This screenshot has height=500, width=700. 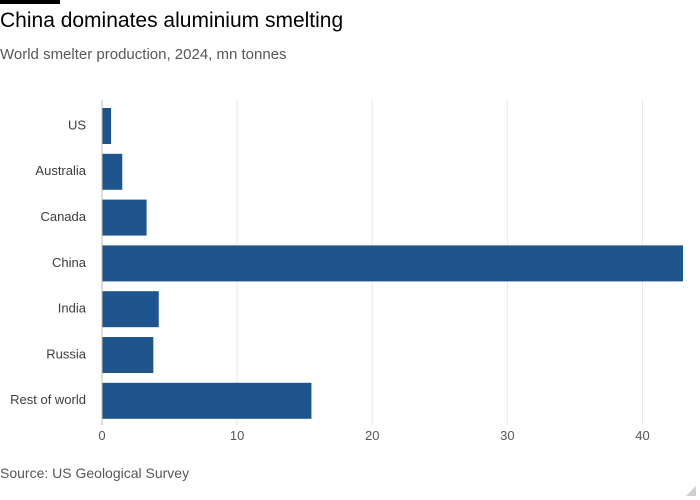 I want to click on tick-label: 40, so click(x=642, y=435).